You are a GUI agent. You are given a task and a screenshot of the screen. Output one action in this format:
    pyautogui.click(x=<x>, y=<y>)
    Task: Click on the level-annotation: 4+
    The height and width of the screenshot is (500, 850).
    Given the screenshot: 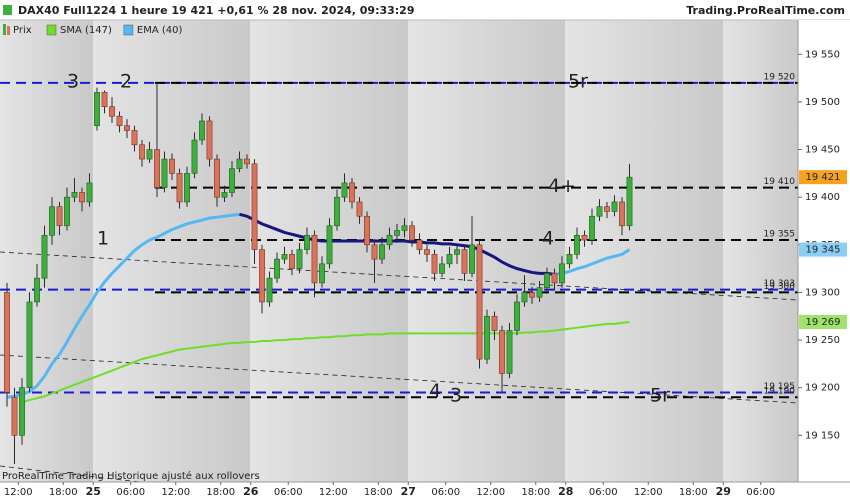 What is the action you would take?
    pyautogui.click(x=562, y=186)
    